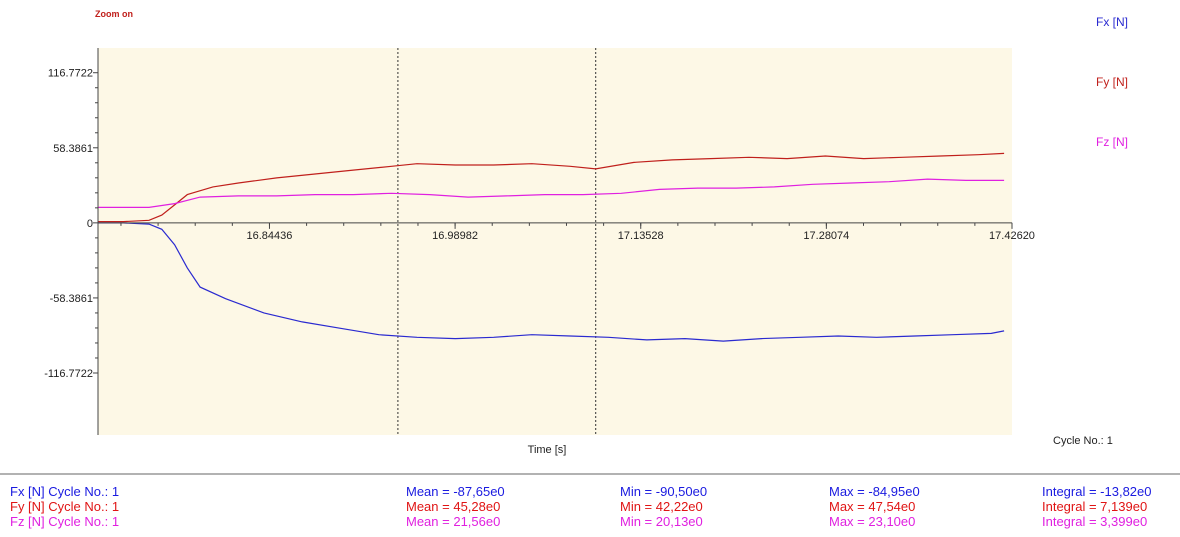  Describe the element at coordinates (68, 374) in the screenshot. I see `y-tick-label: -116.7722` at that location.